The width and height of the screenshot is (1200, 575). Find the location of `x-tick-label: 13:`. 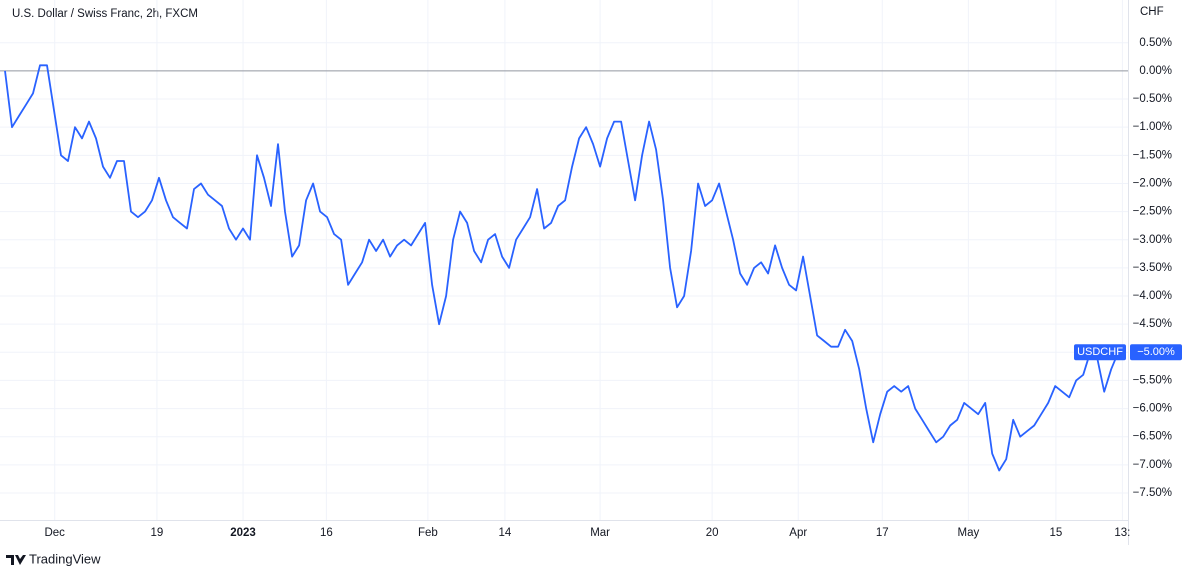

x-tick-label: 13: is located at coordinates (1122, 533).